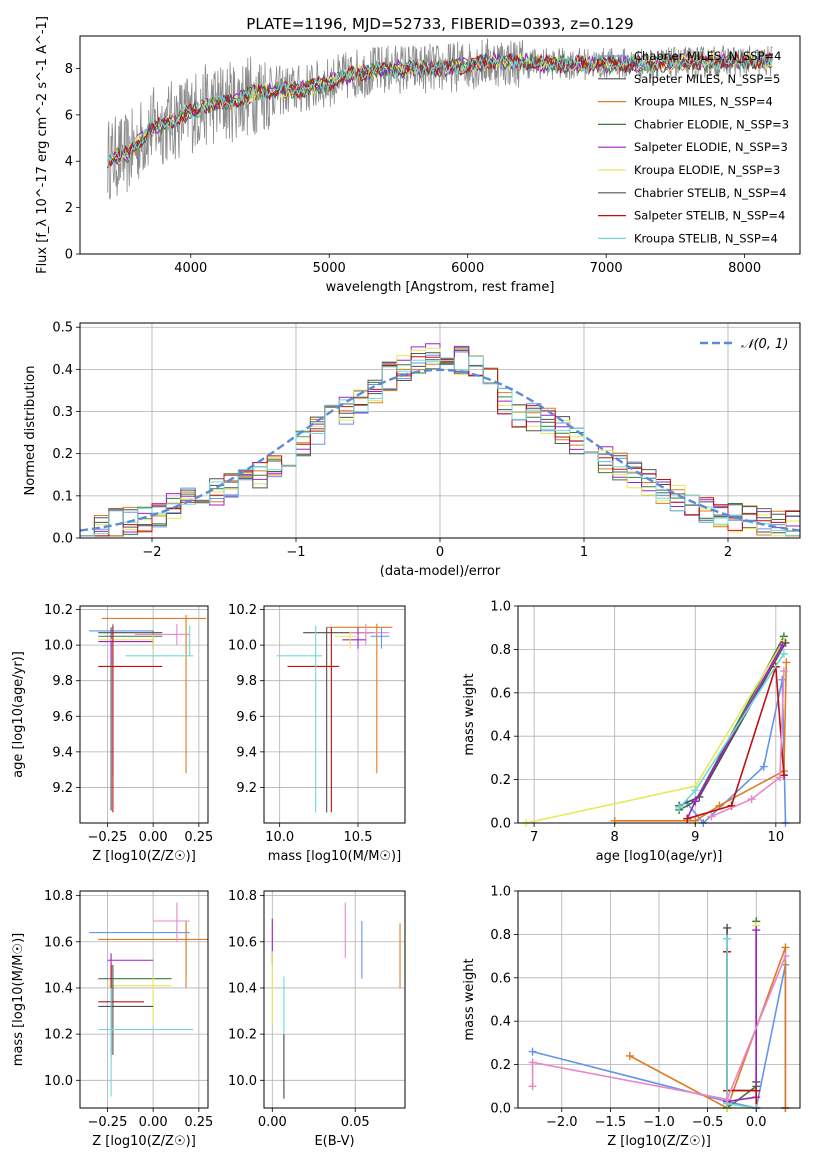  Describe the element at coordinates (18, 999) in the screenshot. I see `y-axis-label: mass [log10(M/M☉)]` at that location.